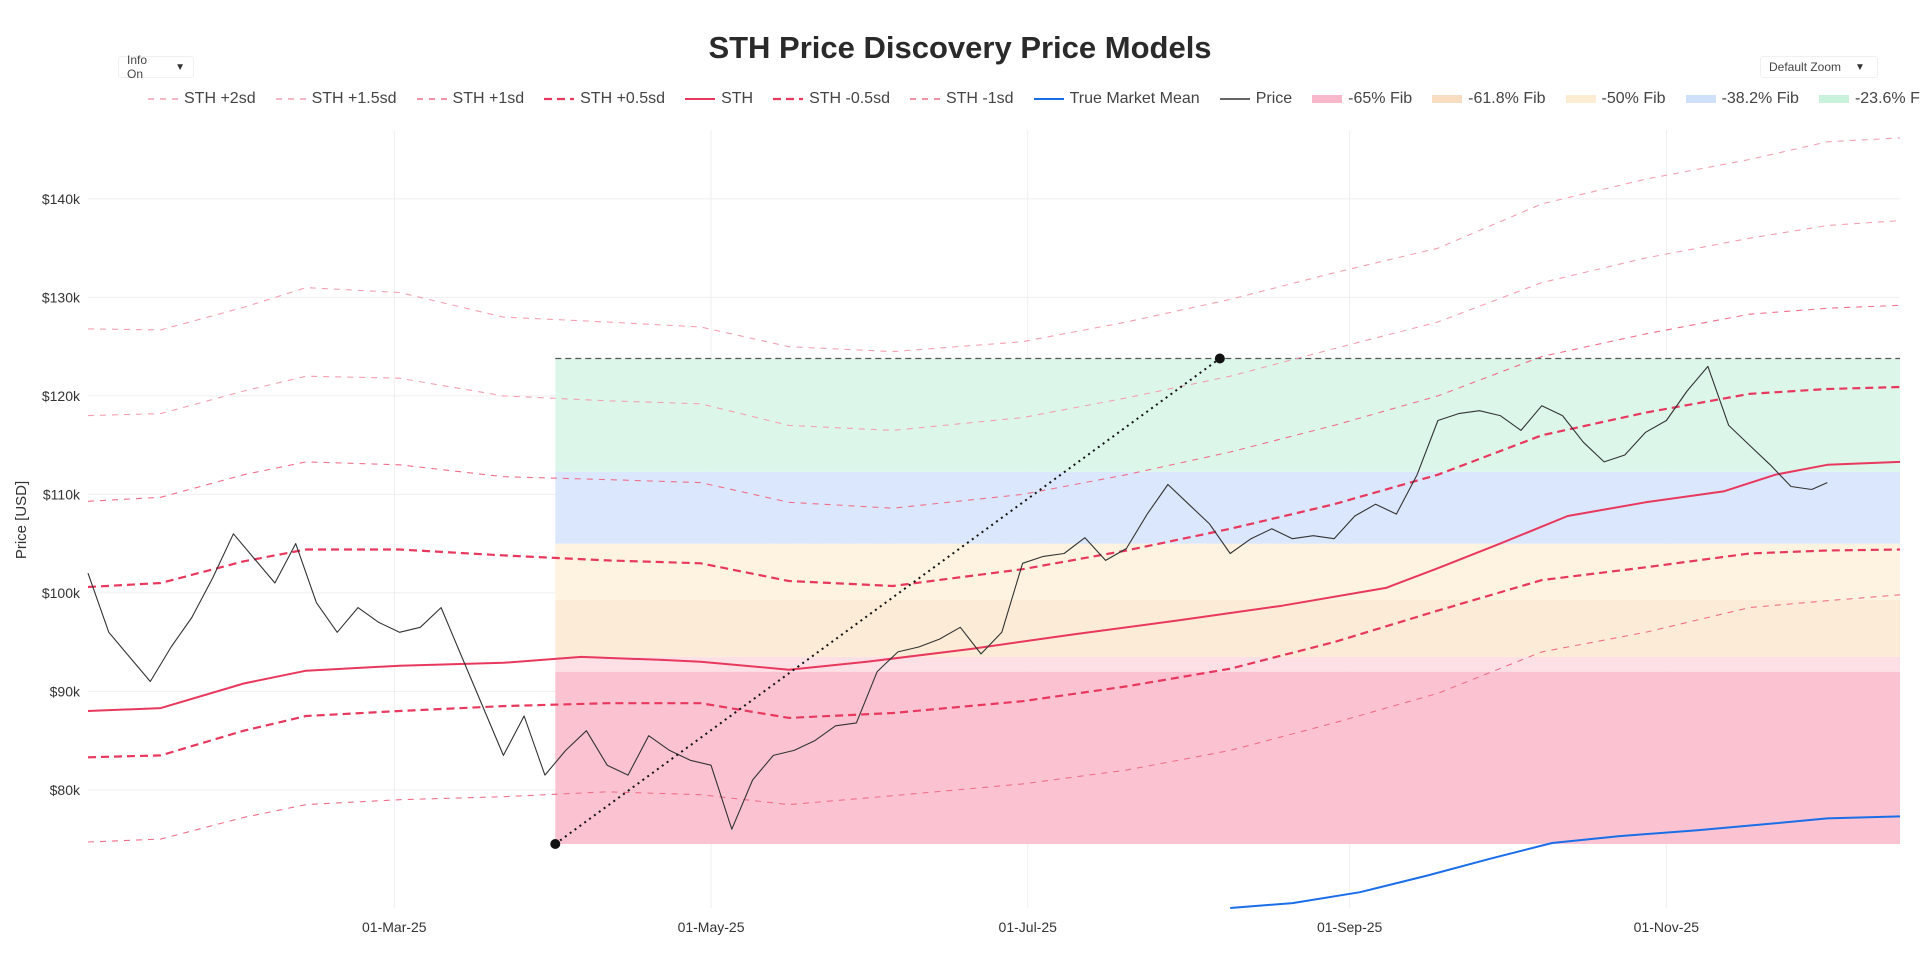  Describe the element at coordinates (394, 927) in the screenshot. I see `x-tick-label: 01-Mar-25` at that location.